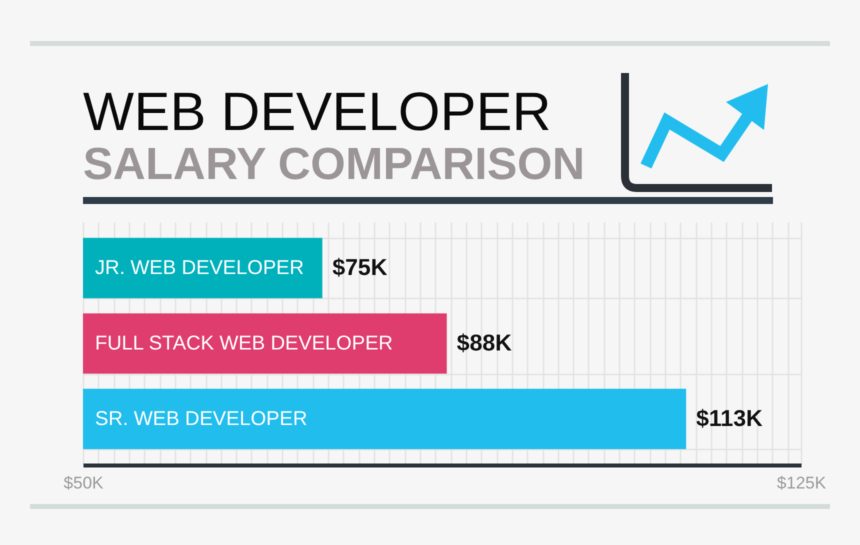 This screenshot has width=860, height=545. What do you see at coordinates (201, 419) in the screenshot?
I see `y-tick-label: SR. WEB DEVELOPER` at bounding box center [201, 419].